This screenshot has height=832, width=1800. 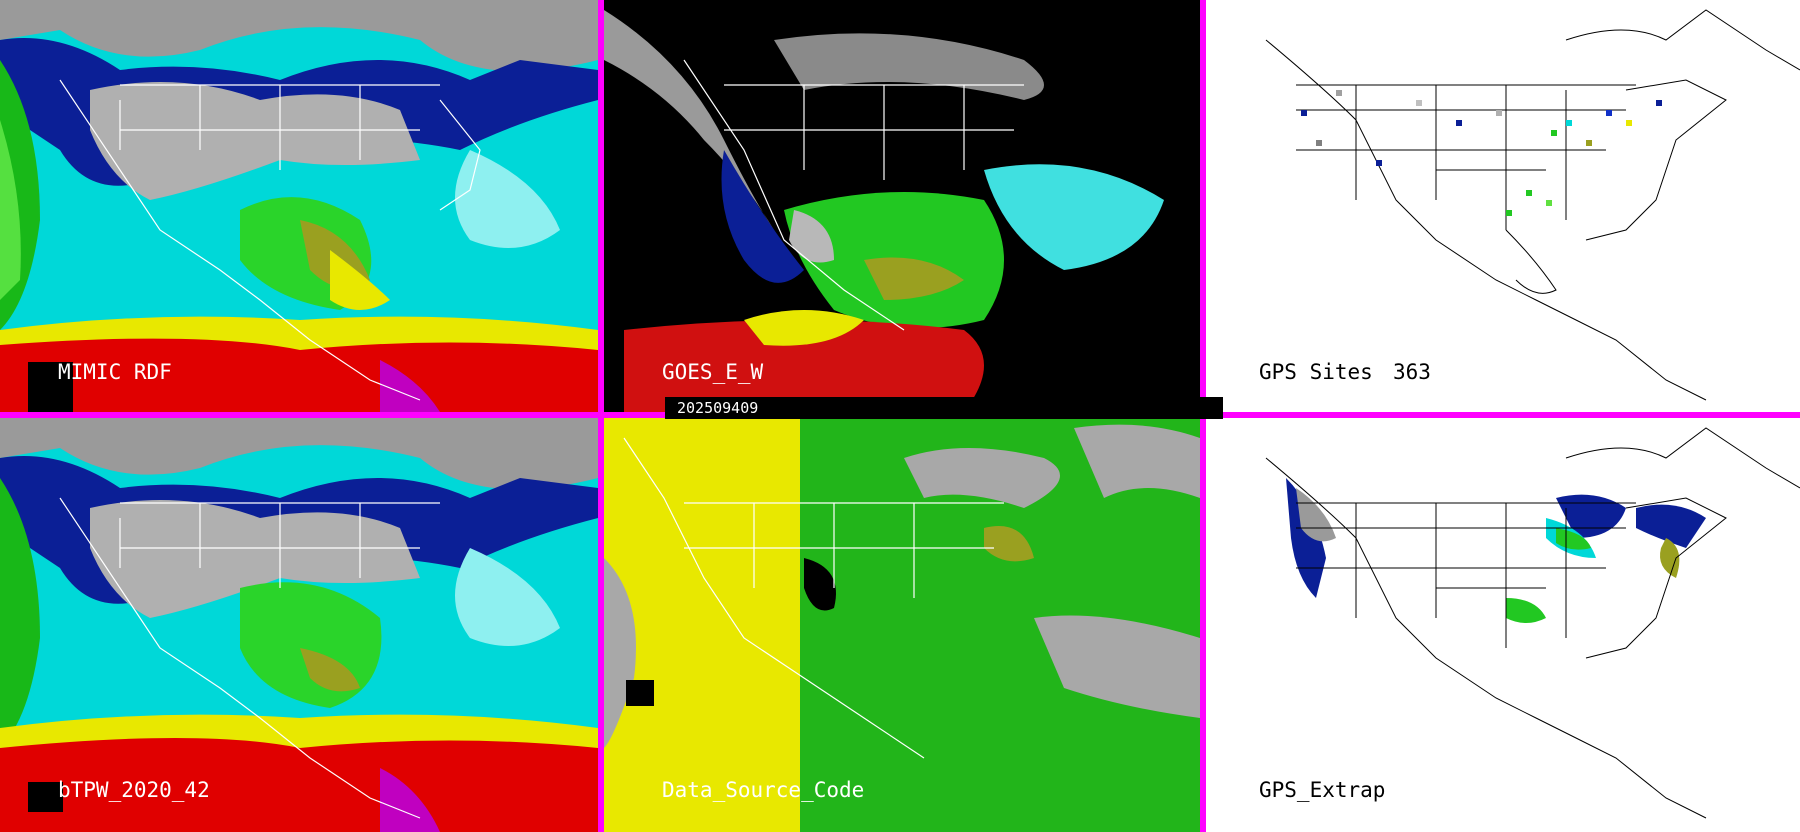 What do you see at coordinates (115, 372) in the screenshot?
I see `mimic-rdf-label: MIMIC RDF` at bounding box center [115, 372].